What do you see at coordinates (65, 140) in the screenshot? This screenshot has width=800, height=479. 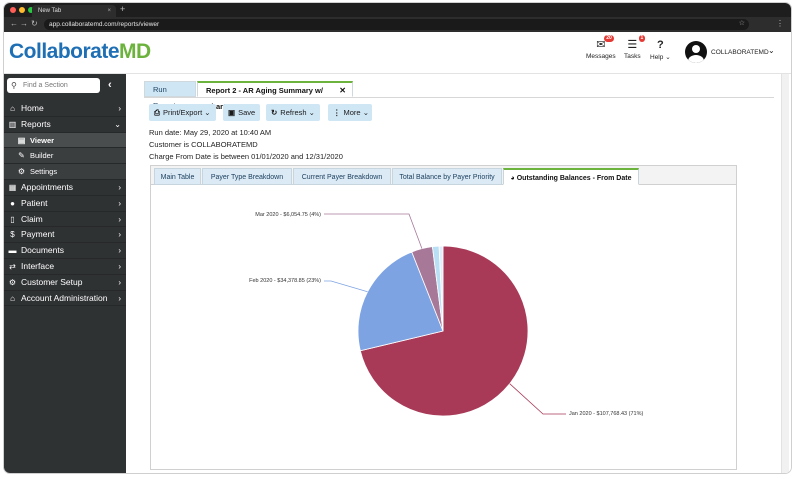 I see `sidebar-item-viewer: ▤ Viewer` at bounding box center [65, 140].